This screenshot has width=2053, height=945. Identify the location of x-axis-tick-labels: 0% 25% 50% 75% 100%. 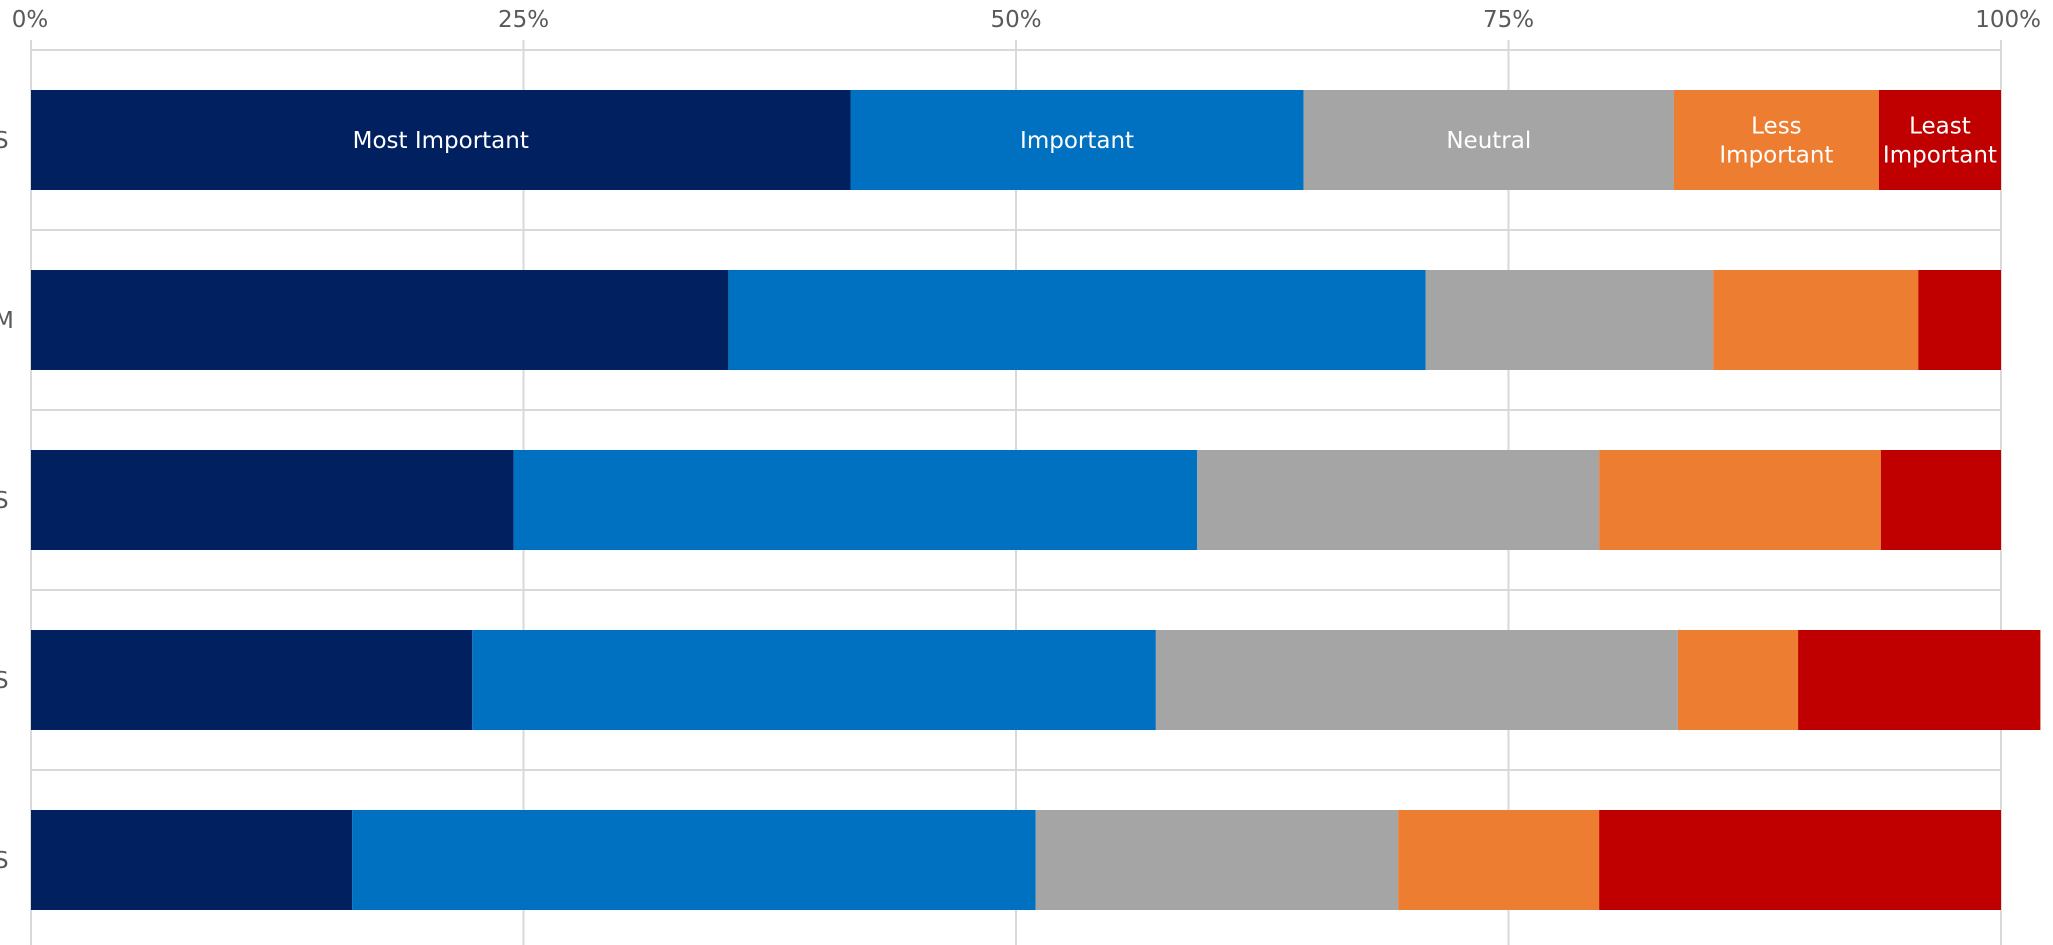
(1026, 20).